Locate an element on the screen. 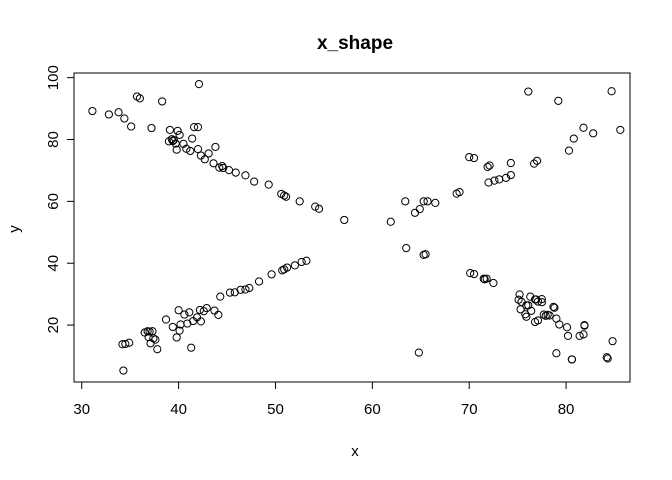 The image size is (672, 480). x-tick-label: 70 is located at coordinates (469, 409).